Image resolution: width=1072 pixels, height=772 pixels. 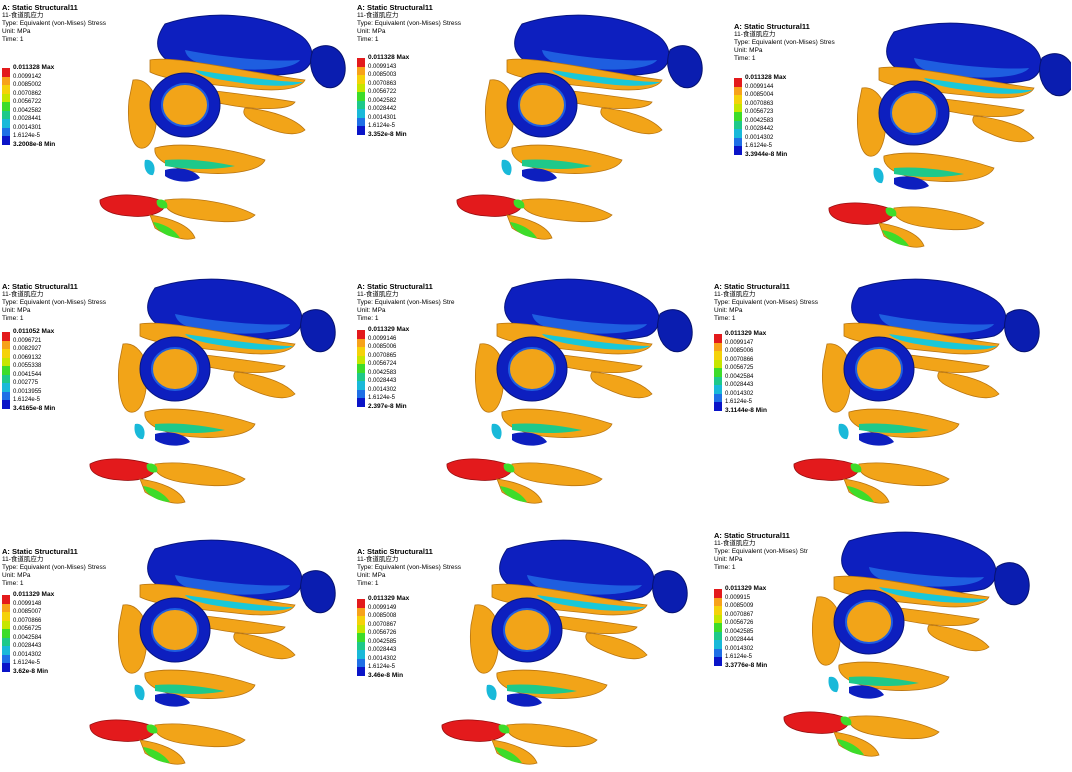 What do you see at coordinates (27, 110) in the screenshot?
I see `legend-tick-label: 0.0042582` at bounding box center [27, 110].